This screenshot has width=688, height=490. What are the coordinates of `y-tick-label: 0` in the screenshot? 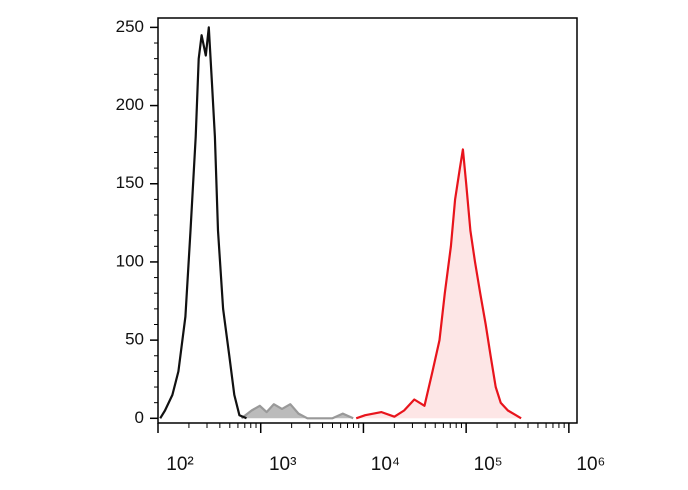 It's located at (139, 417).